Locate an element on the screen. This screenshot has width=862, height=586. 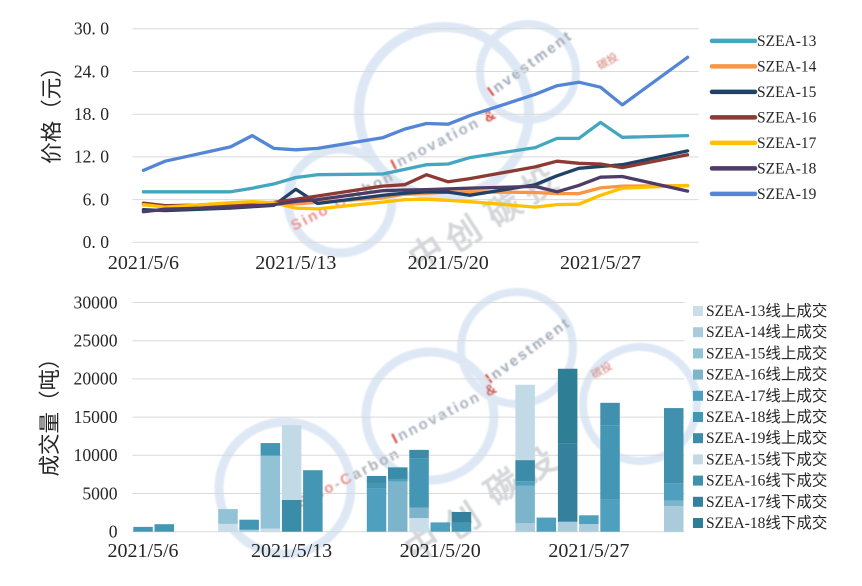
svg-text: SZEA-17线下成交 is located at coordinates (766, 502).